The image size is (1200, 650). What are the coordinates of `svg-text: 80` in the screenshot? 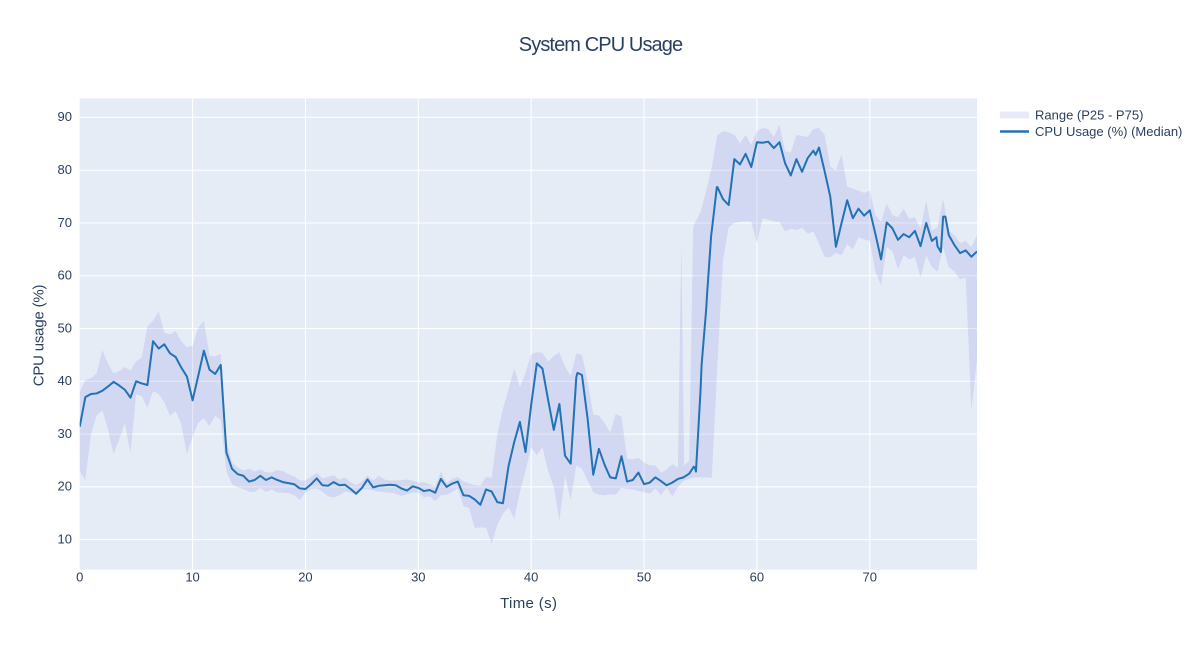 It's located at (65, 169).